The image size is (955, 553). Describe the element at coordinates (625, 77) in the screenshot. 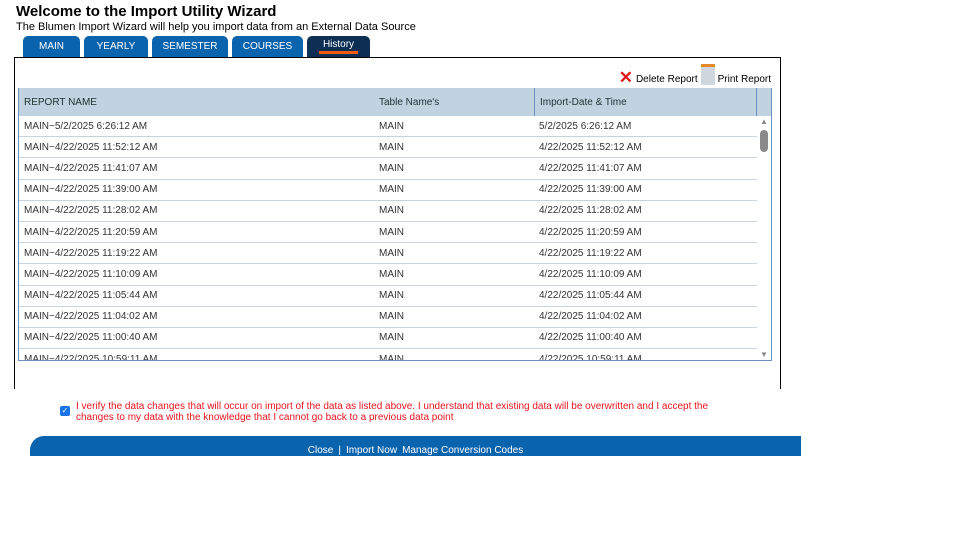

I see `delete-icon: ✕` at that location.